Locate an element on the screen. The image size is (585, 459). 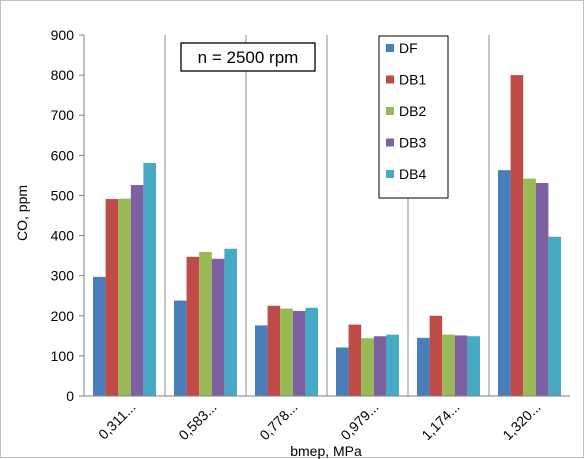
y-tick-labels: 0 100 200 300 400 500 600 700 800 900 is located at coordinates (63, 215).